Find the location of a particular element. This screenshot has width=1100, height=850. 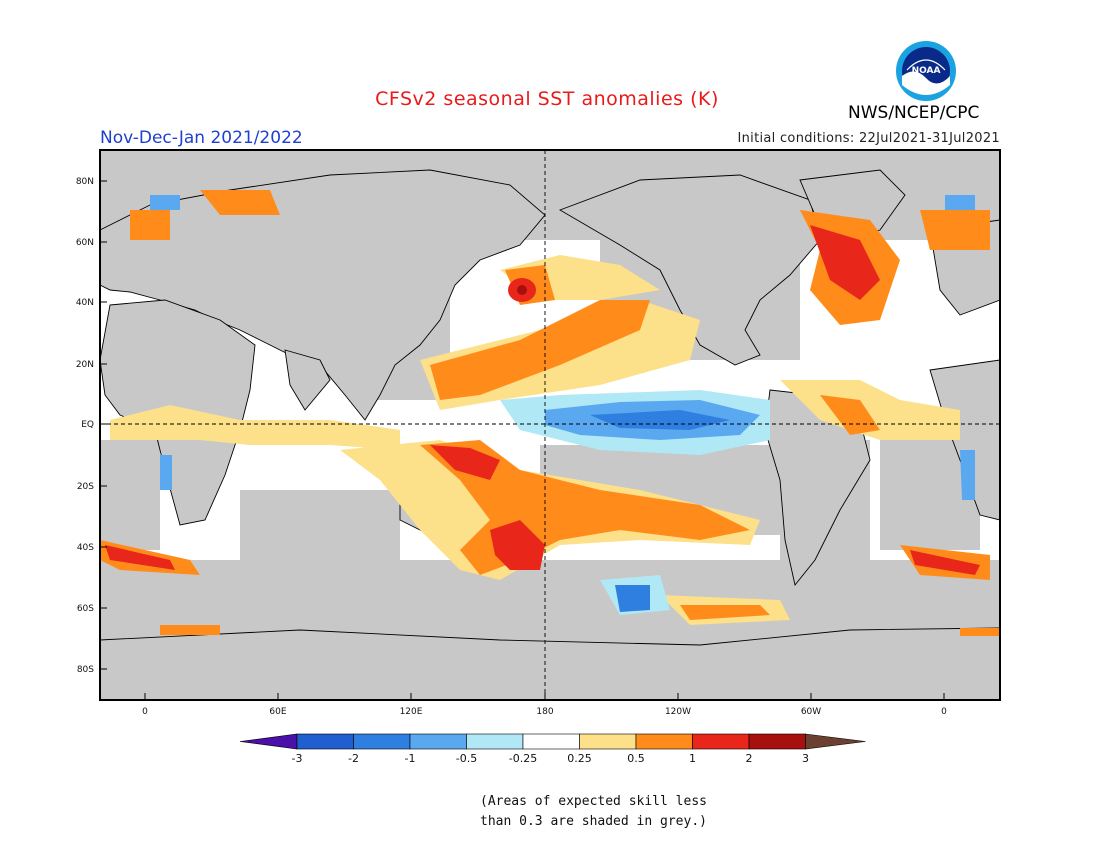

colorbar: -3 -2 -1 -0.5 -0.25 0.25 0.5 1 2 3 is located at coordinates (552, 749).